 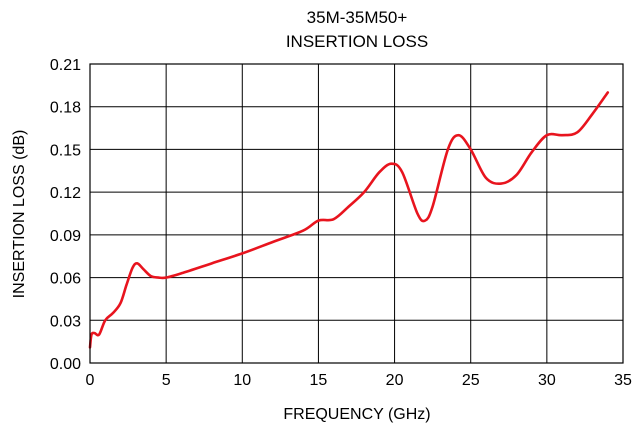 What do you see at coordinates (65, 279) in the screenshot?
I see `y-tick-label: 0.06` at bounding box center [65, 279].